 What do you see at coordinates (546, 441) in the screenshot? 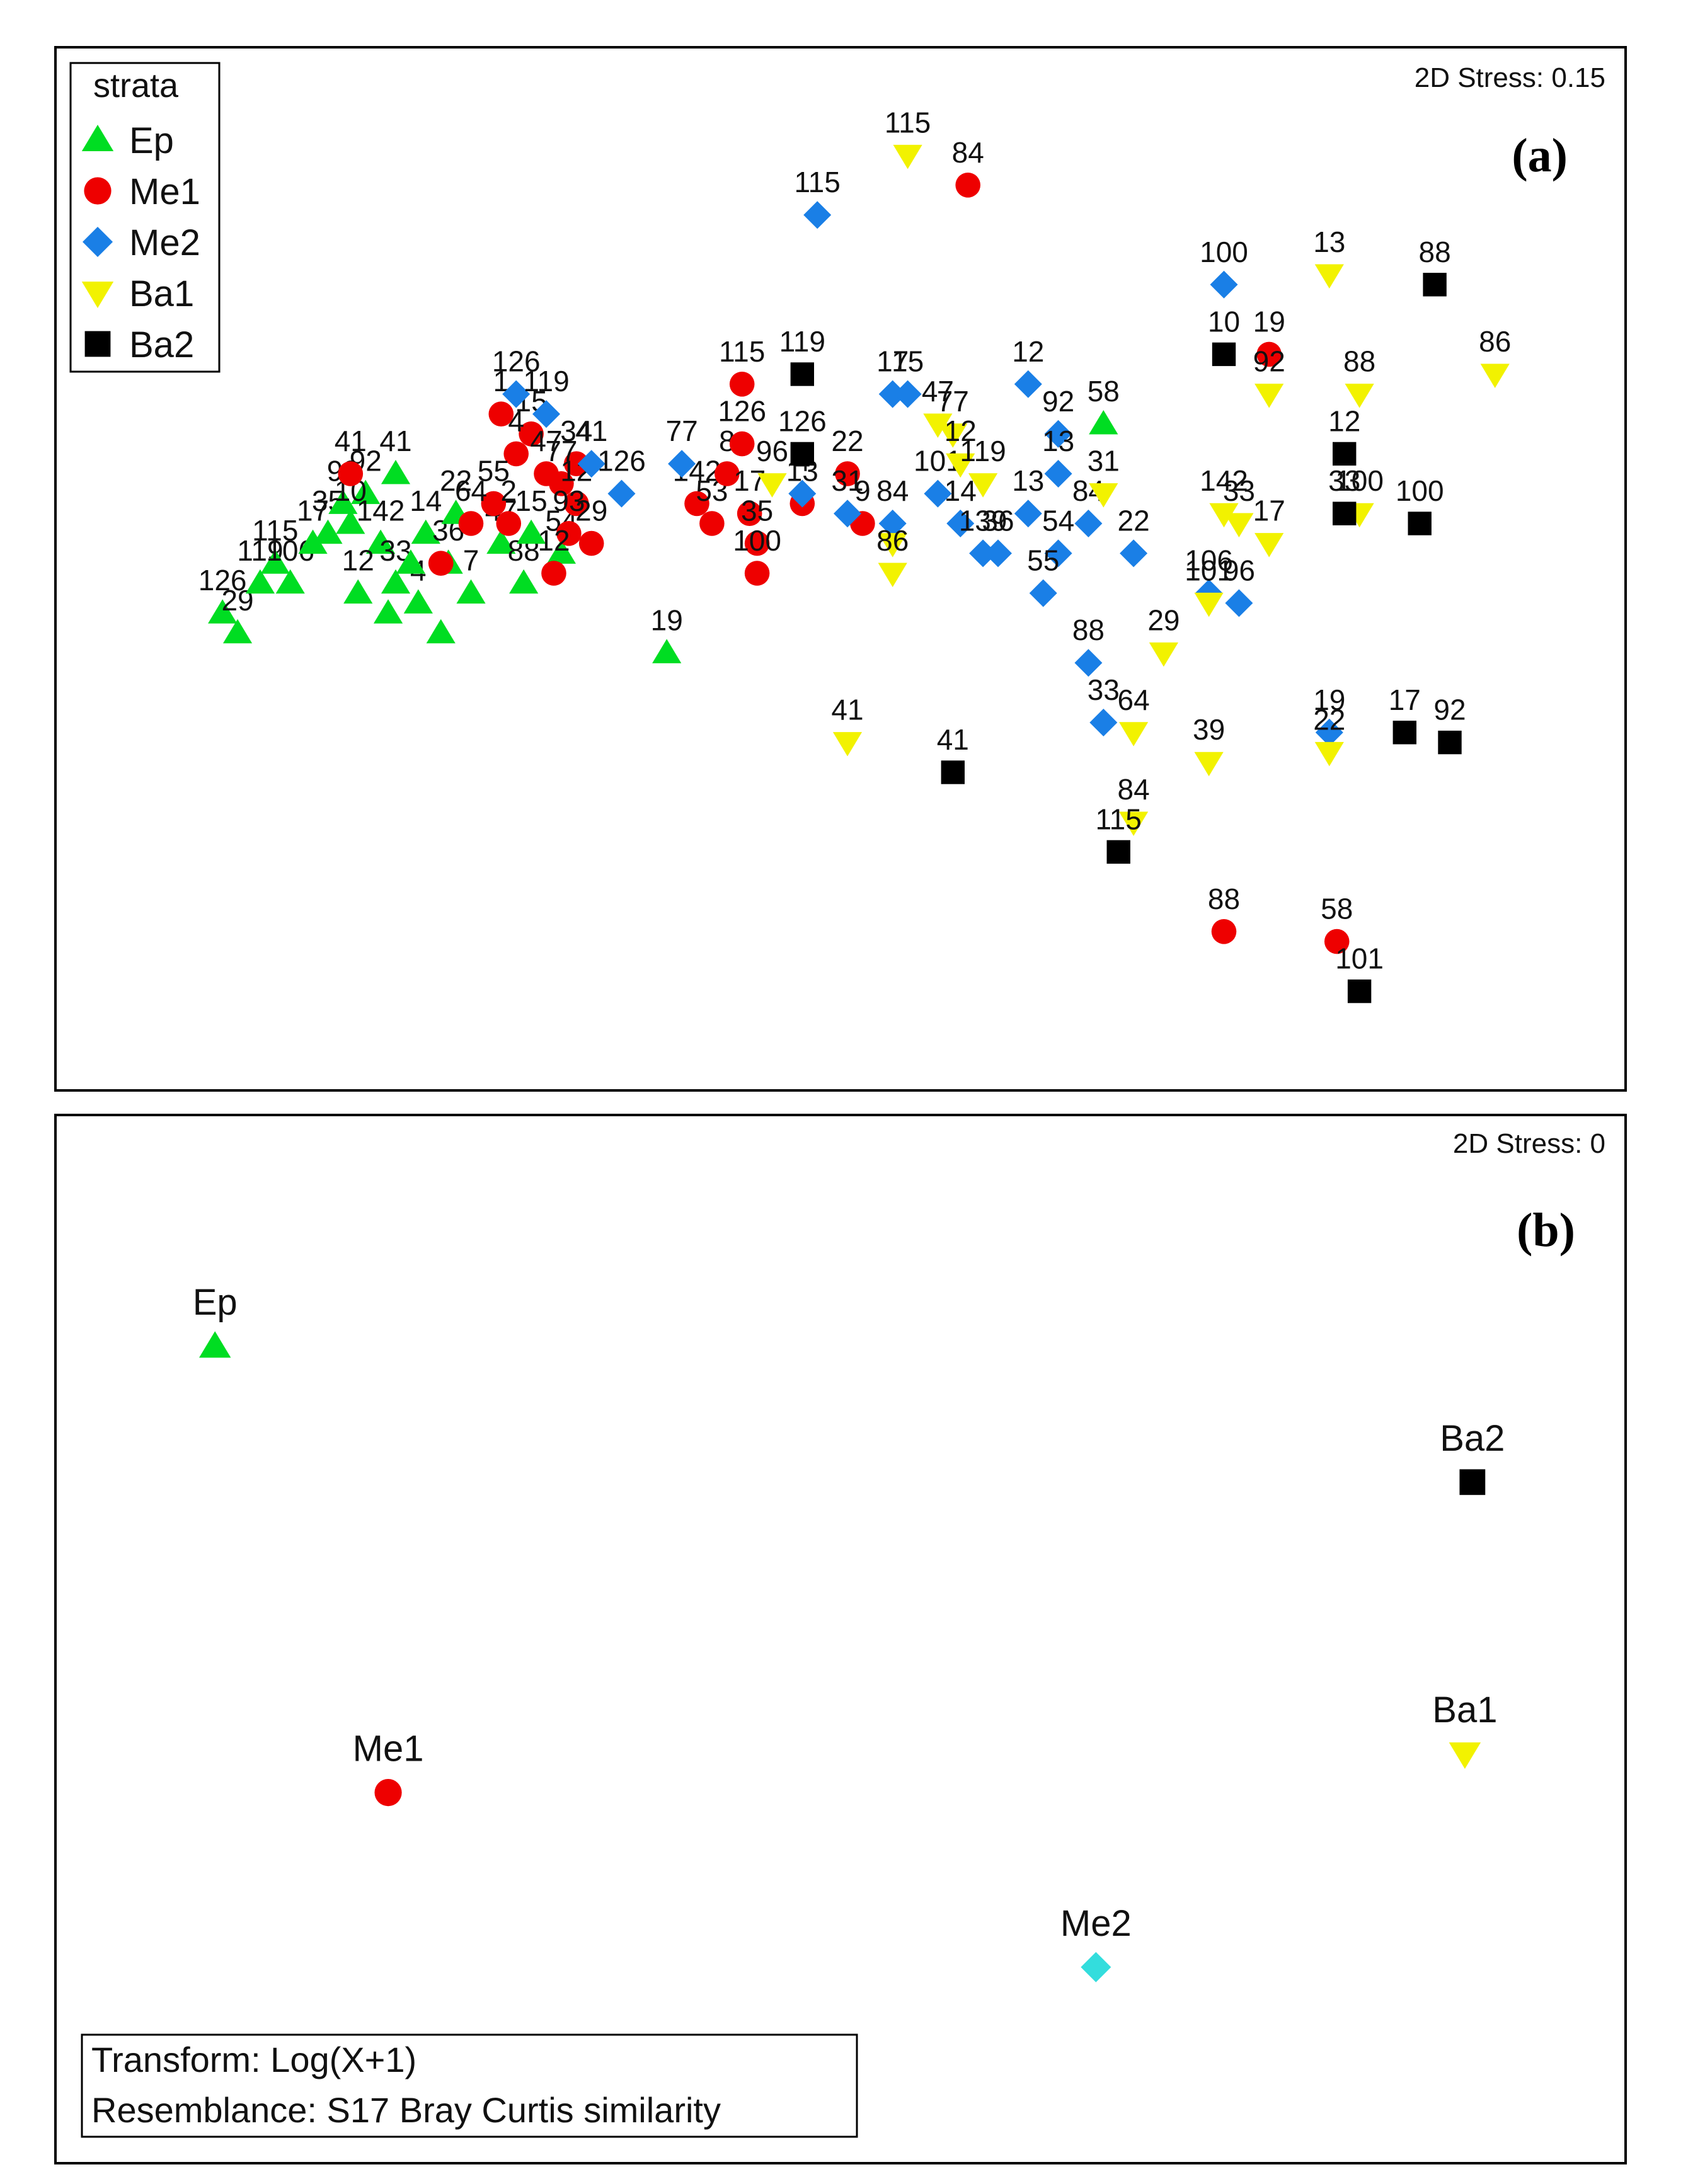
I see `point-label-me1-4: 47` at bounding box center [546, 441].